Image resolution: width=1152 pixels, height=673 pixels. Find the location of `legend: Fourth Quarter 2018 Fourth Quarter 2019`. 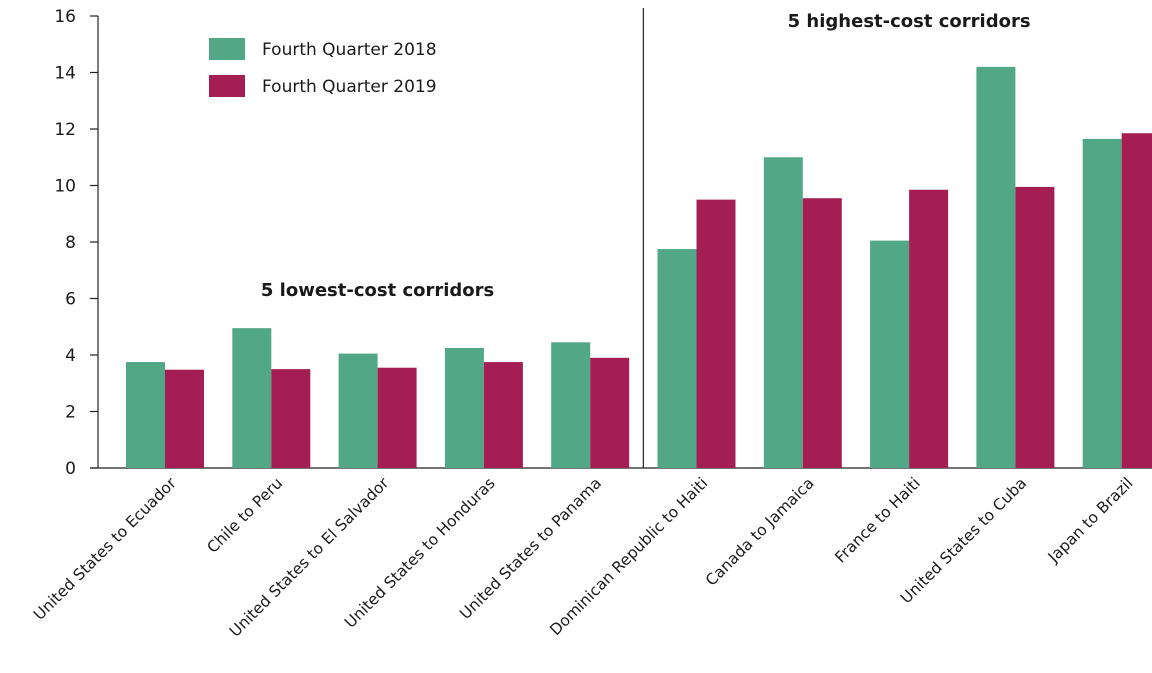

legend: Fourth Quarter 2018 Fourth Quarter 2019 is located at coordinates (323, 67).